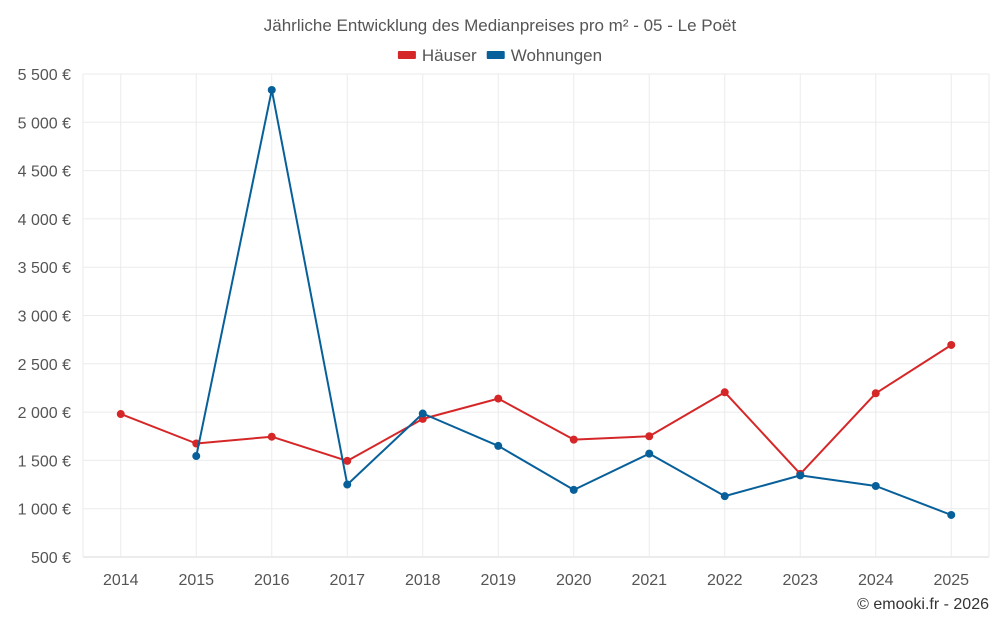  Describe the element at coordinates (347, 580) in the screenshot. I see `x-tick-label: 2017` at that location.